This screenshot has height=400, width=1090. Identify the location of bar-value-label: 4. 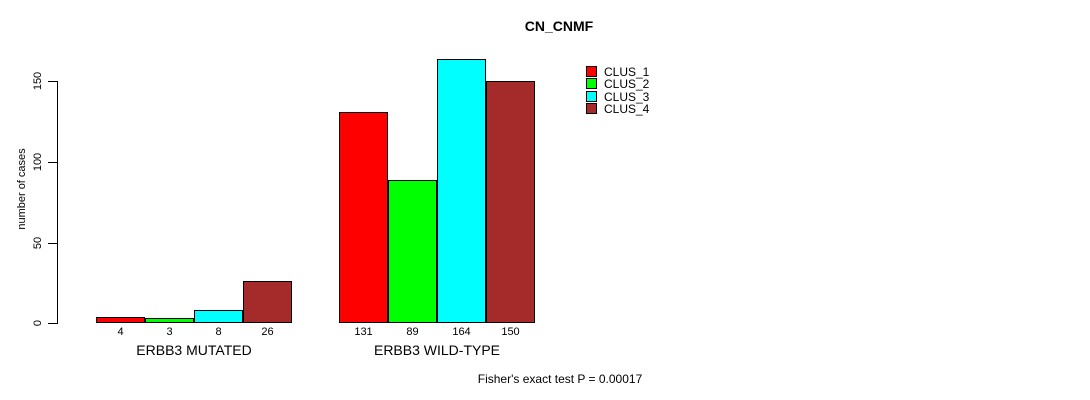
(120, 332).